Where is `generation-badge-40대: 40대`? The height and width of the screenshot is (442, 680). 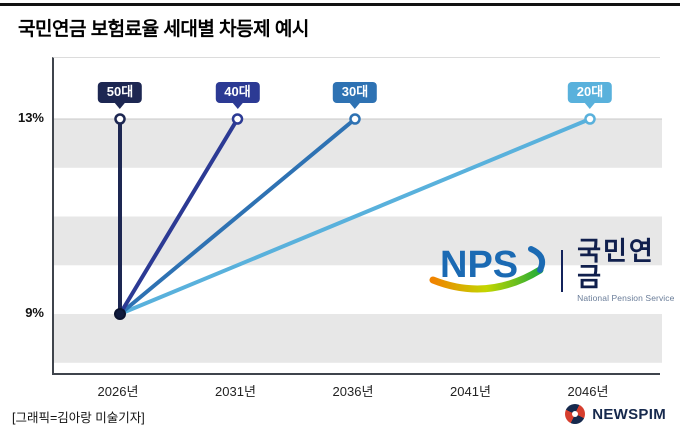 generation-badge-40대: 40대 is located at coordinates (237, 96).